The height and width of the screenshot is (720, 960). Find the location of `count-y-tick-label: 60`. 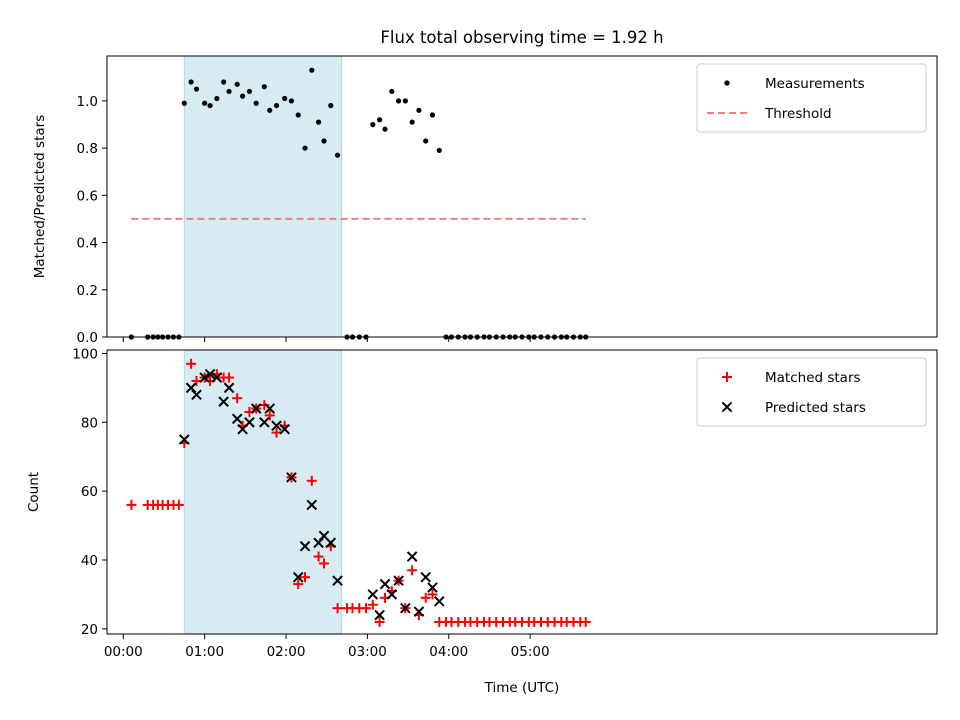

count-y-tick-label: 60 is located at coordinates (89, 492).